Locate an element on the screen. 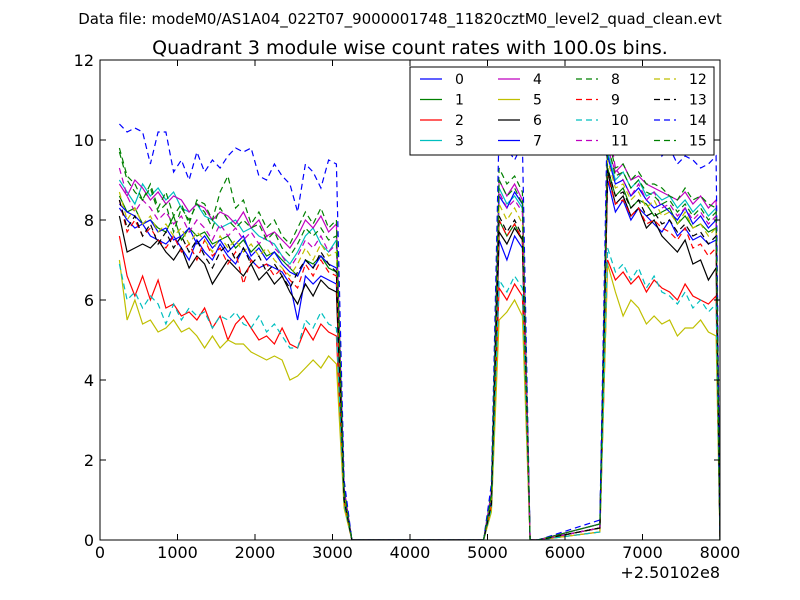  y-tick-label: 2 is located at coordinates (89, 460).